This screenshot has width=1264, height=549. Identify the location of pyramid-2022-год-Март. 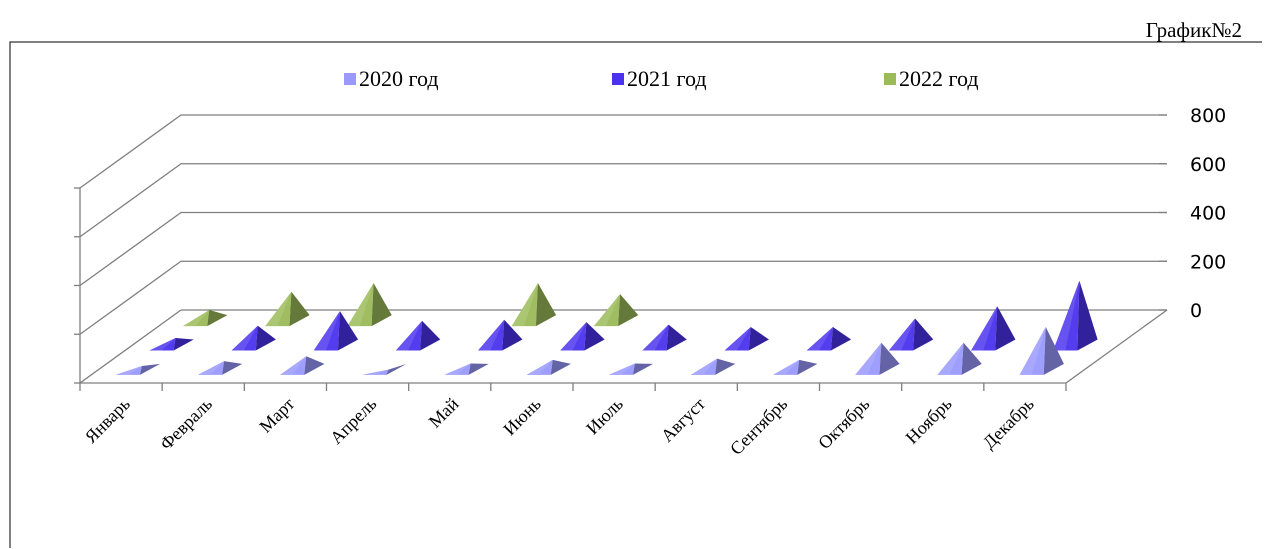
(369, 305).